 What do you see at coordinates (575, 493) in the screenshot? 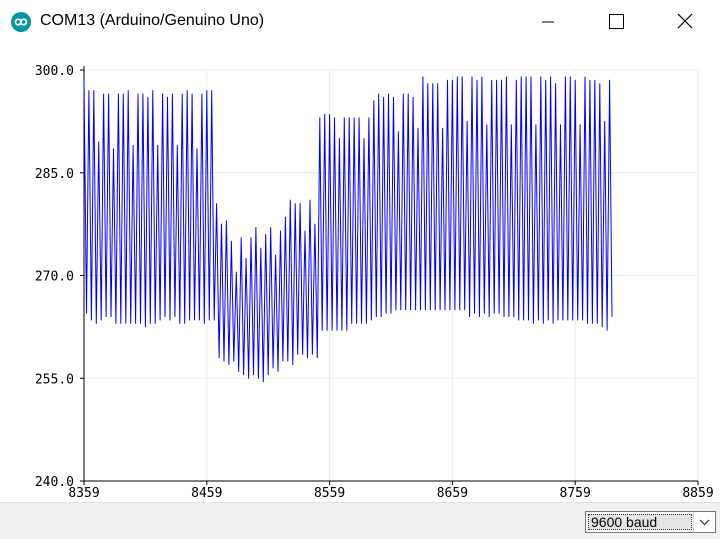
I see `x-tick-label: 8759` at bounding box center [575, 493].